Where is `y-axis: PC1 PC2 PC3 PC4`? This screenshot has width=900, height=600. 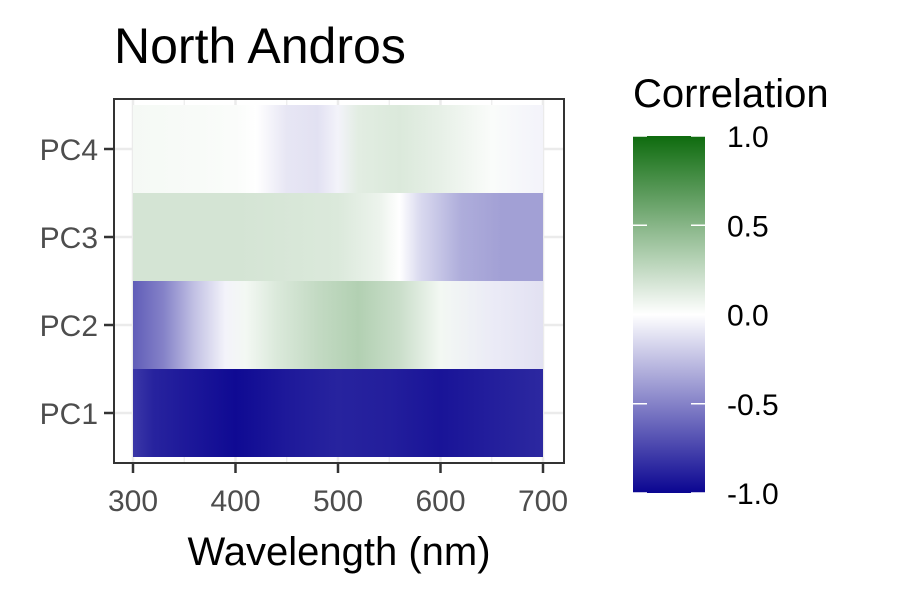 y-axis: PC1 PC2 PC3 PC4 is located at coordinates (77, 282).